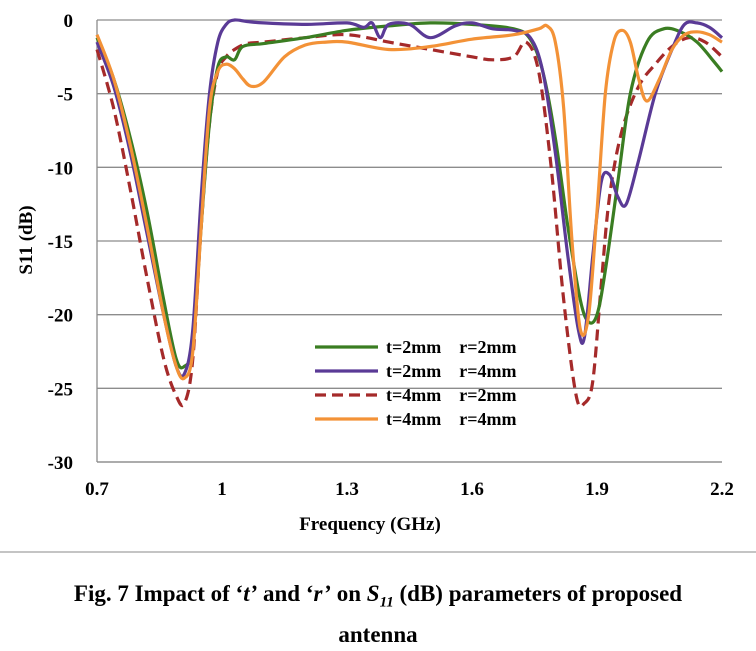 The width and height of the screenshot is (756, 651). I want to click on x-tick-label: 0.7, so click(97, 489).